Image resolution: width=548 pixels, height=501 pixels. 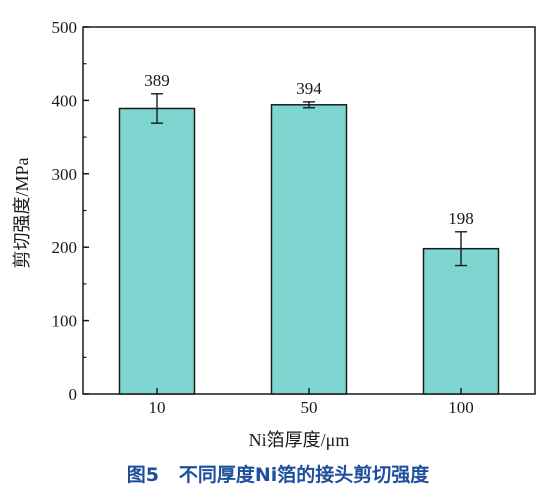 I want to click on data-label-10: 389, so click(x=157, y=80).